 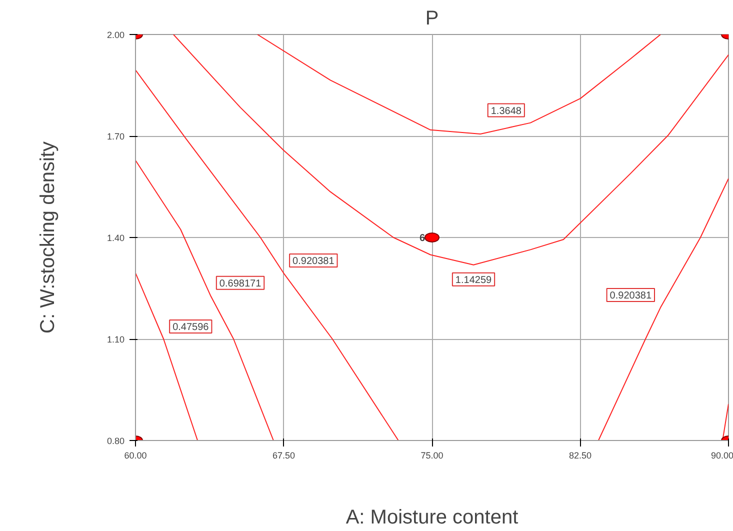 I want to click on series-label: 0.698171, so click(x=240, y=284).